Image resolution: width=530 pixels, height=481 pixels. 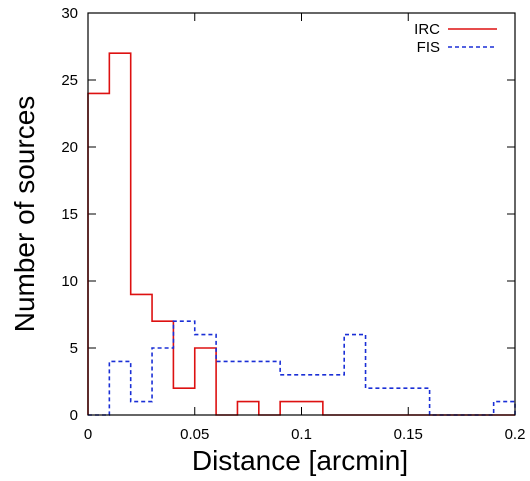 I want to click on x-tick-label: 0, so click(x=88, y=434).